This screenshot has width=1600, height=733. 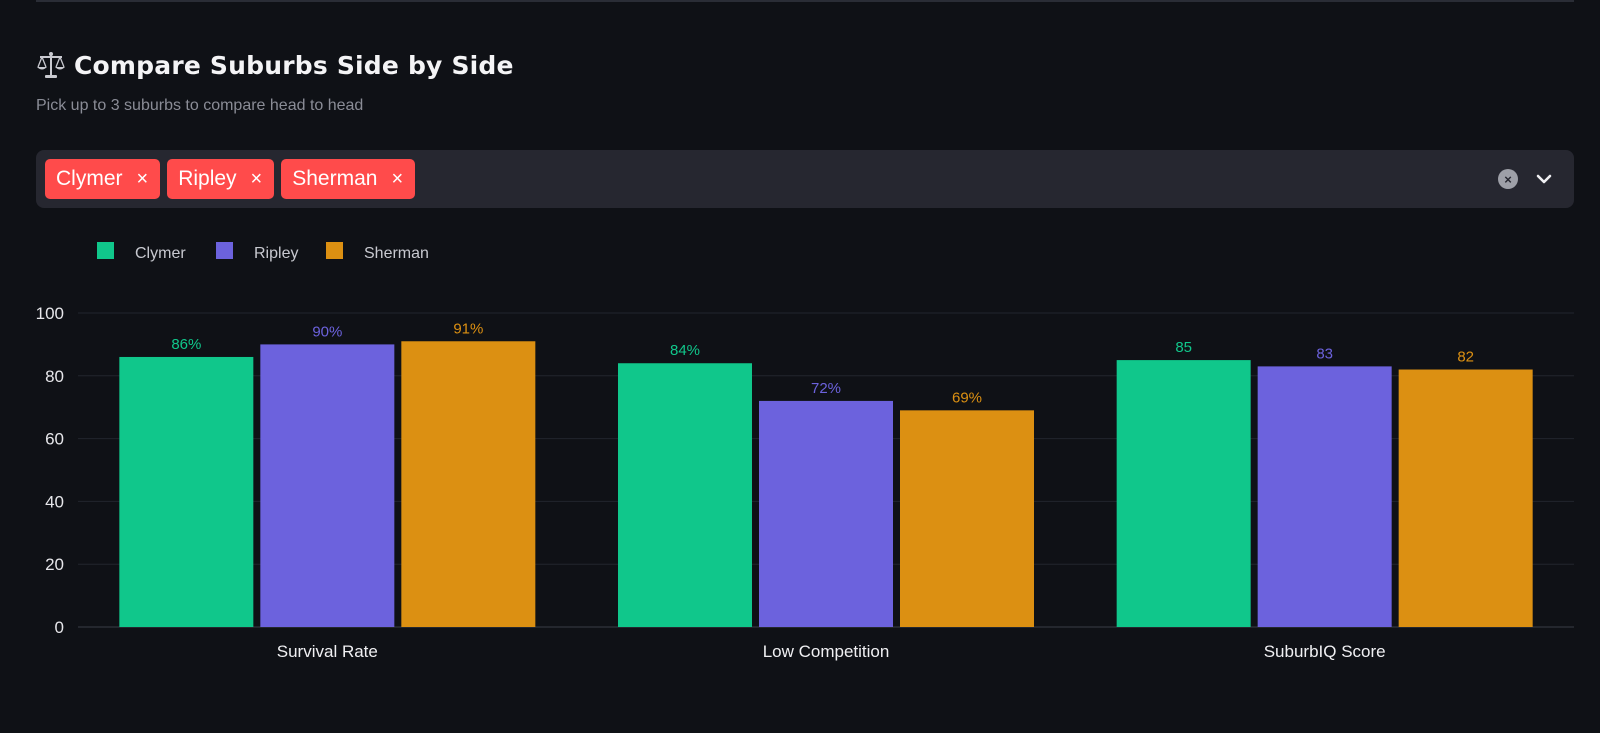 I want to click on y-tick-label: 40, so click(x=54, y=501).